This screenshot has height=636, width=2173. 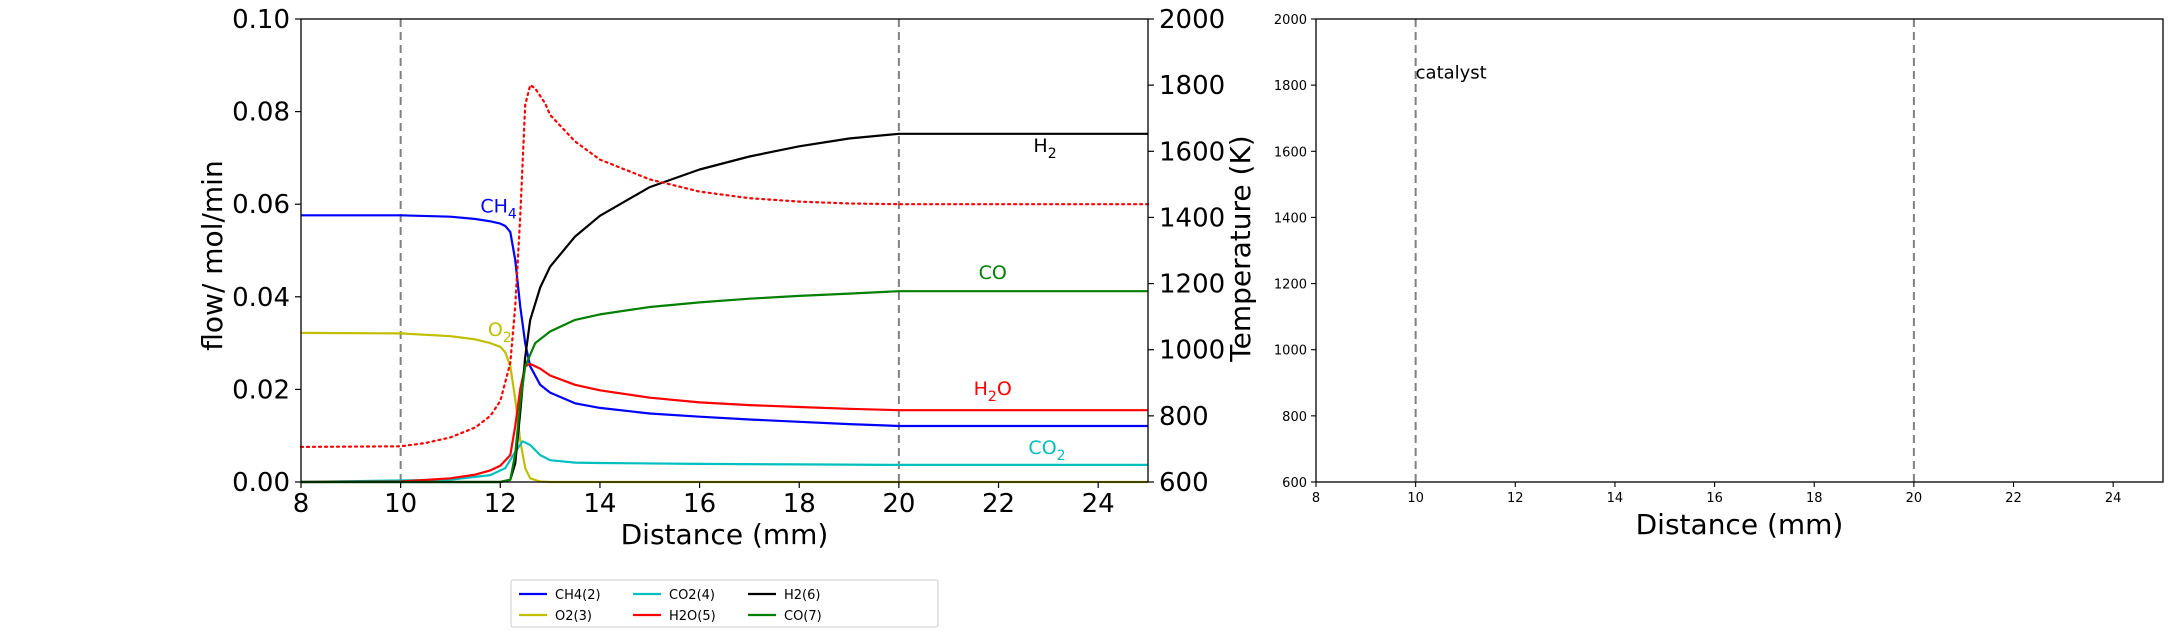 What do you see at coordinates (494, 207) in the screenshot?
I see `annotation-base: CH` at bounding box center [494, 207].